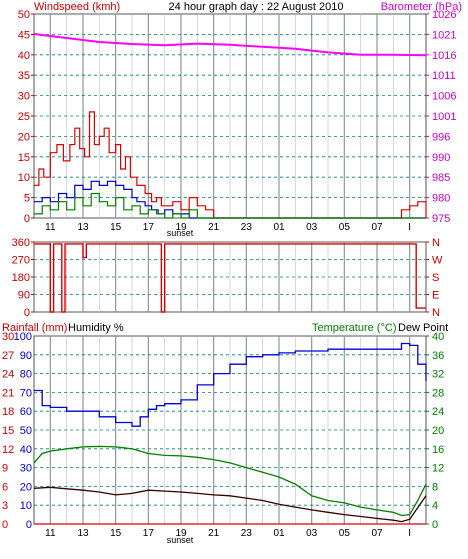  Describe the element at coordinates (423, 328) in the screenshot. I see `dew-point-axis-label: Dew Point` at that location.